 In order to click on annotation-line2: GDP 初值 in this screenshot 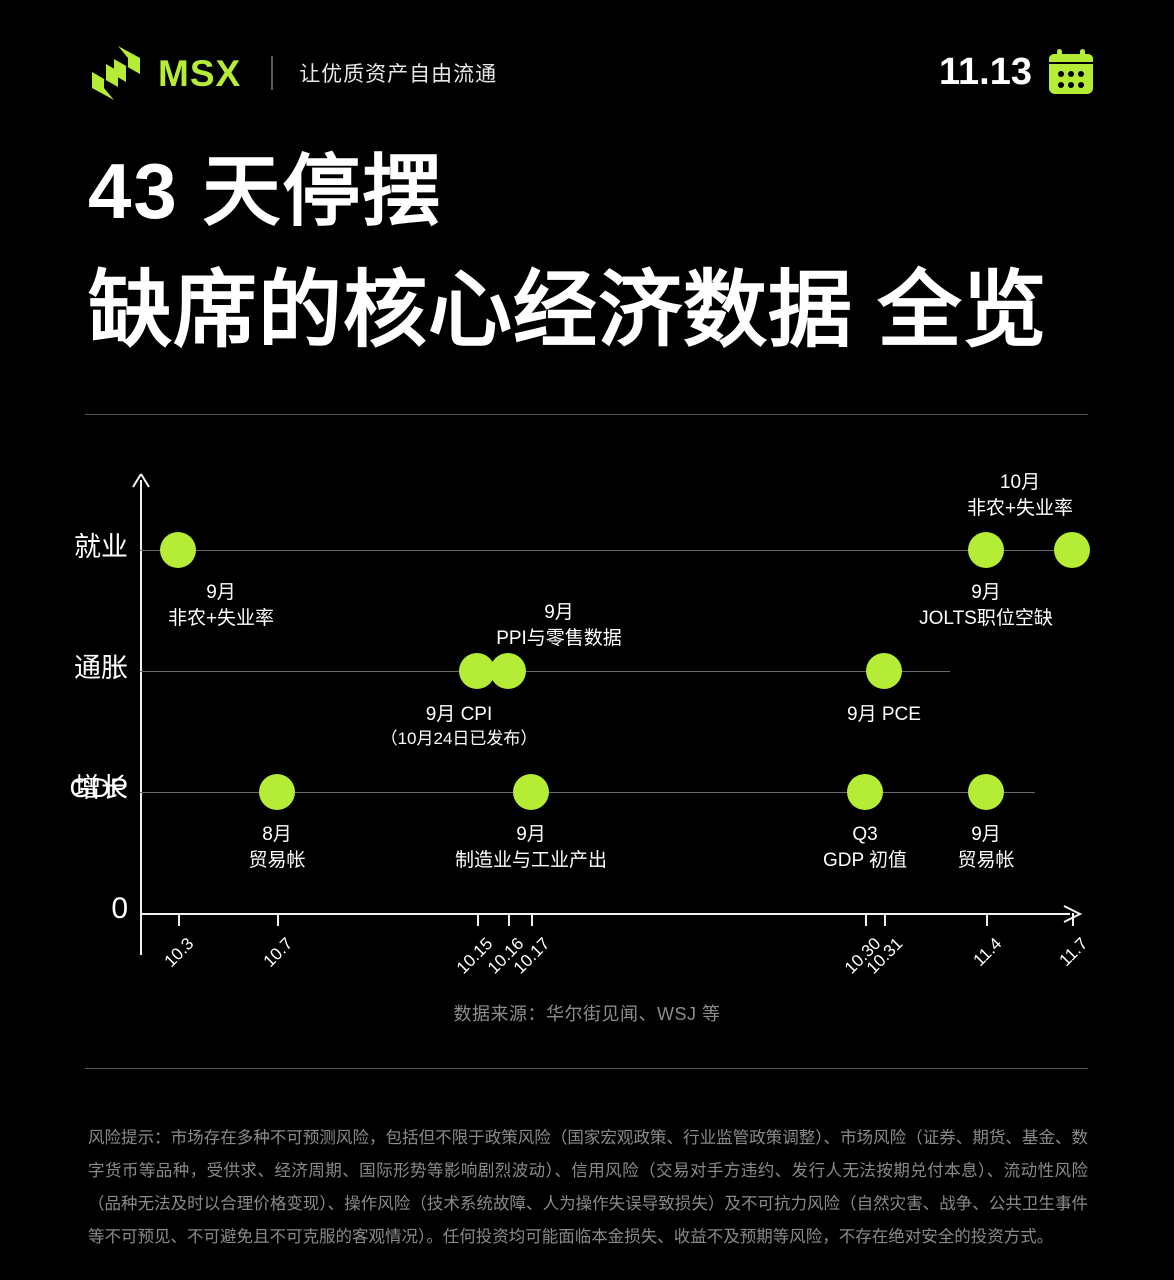, I will do `click(865, 860)`.